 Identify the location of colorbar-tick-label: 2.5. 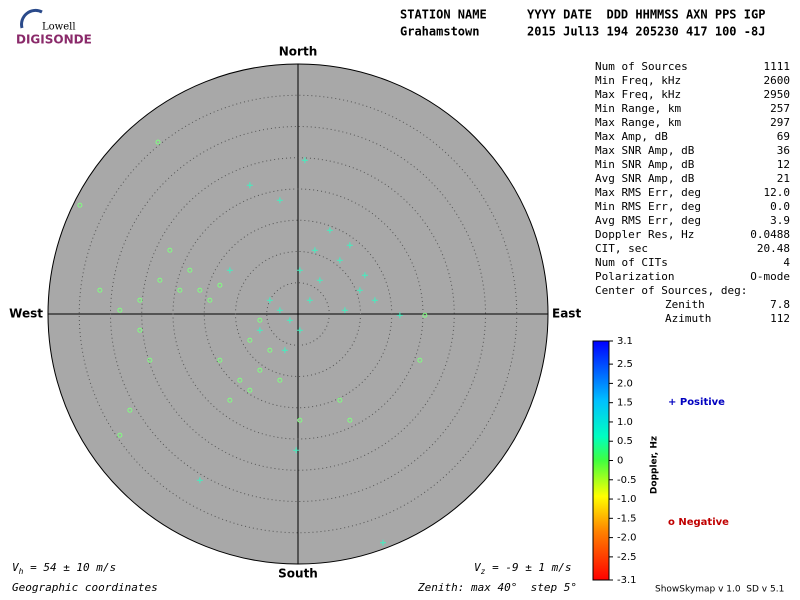
(625, 364).